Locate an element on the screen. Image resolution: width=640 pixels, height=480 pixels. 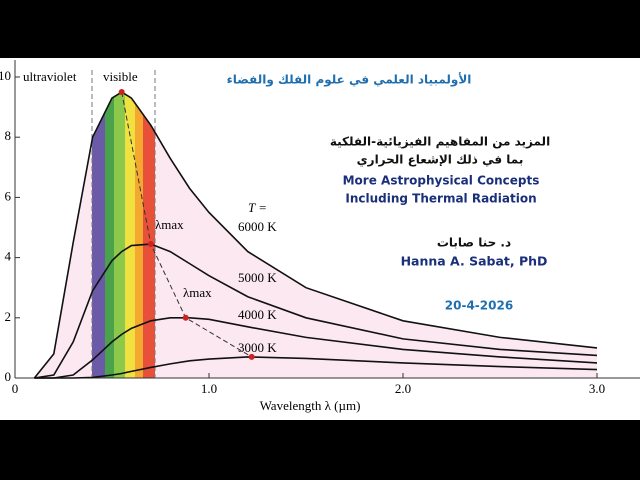
peak-line is located at coordinates (186, 224).